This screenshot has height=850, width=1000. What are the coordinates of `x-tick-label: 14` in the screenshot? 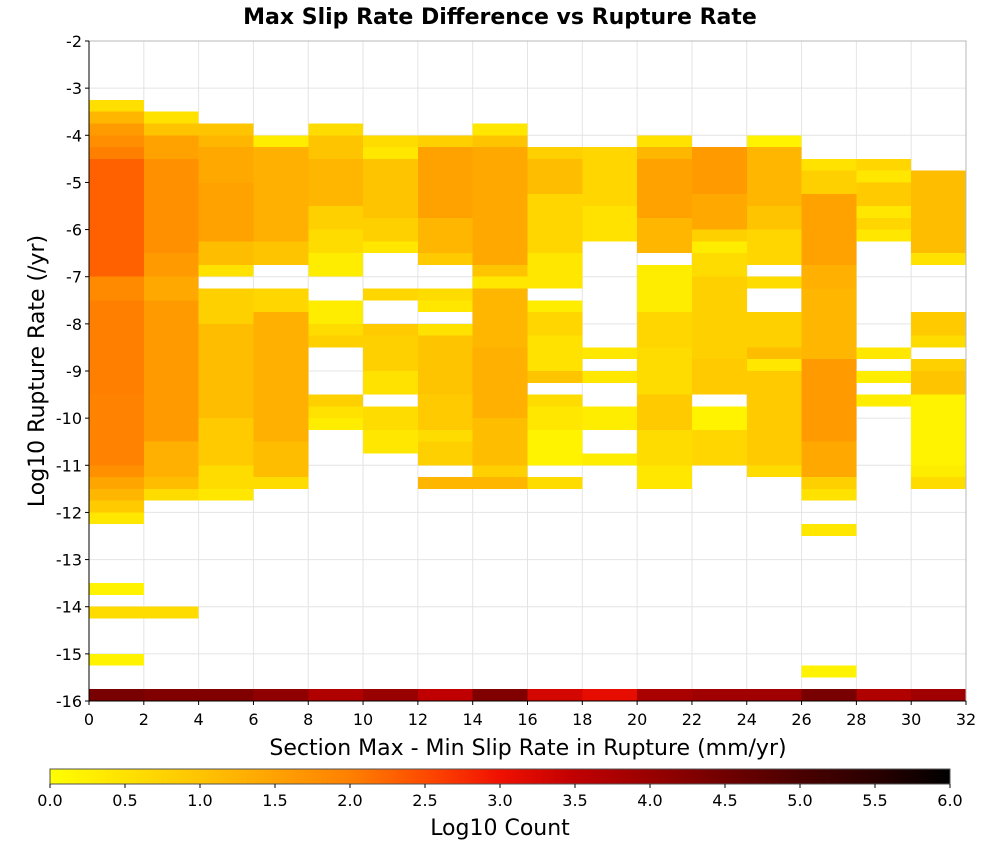 It's located at (473, 719).